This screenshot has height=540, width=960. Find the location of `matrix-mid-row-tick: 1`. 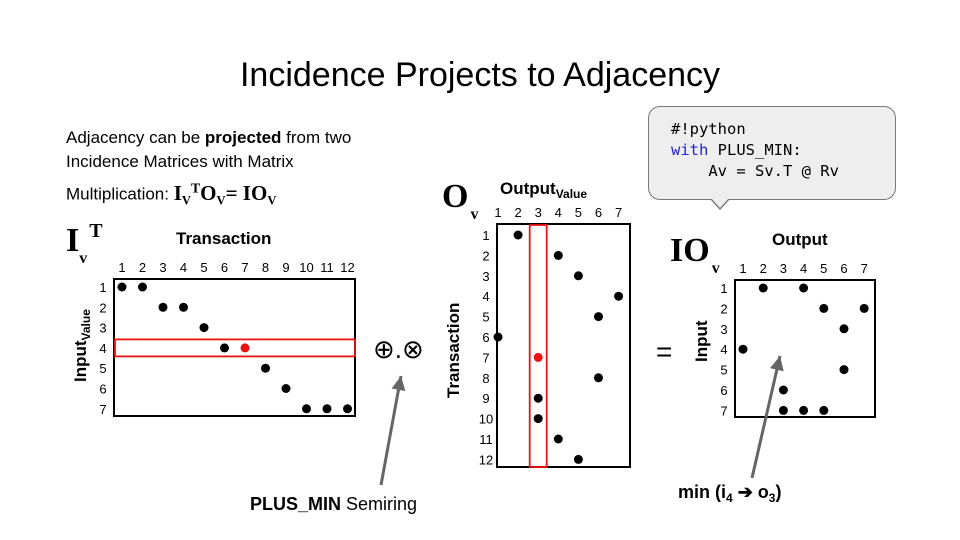

matrix-mid-row-tick: 1 is located at coordinates (485, 235).